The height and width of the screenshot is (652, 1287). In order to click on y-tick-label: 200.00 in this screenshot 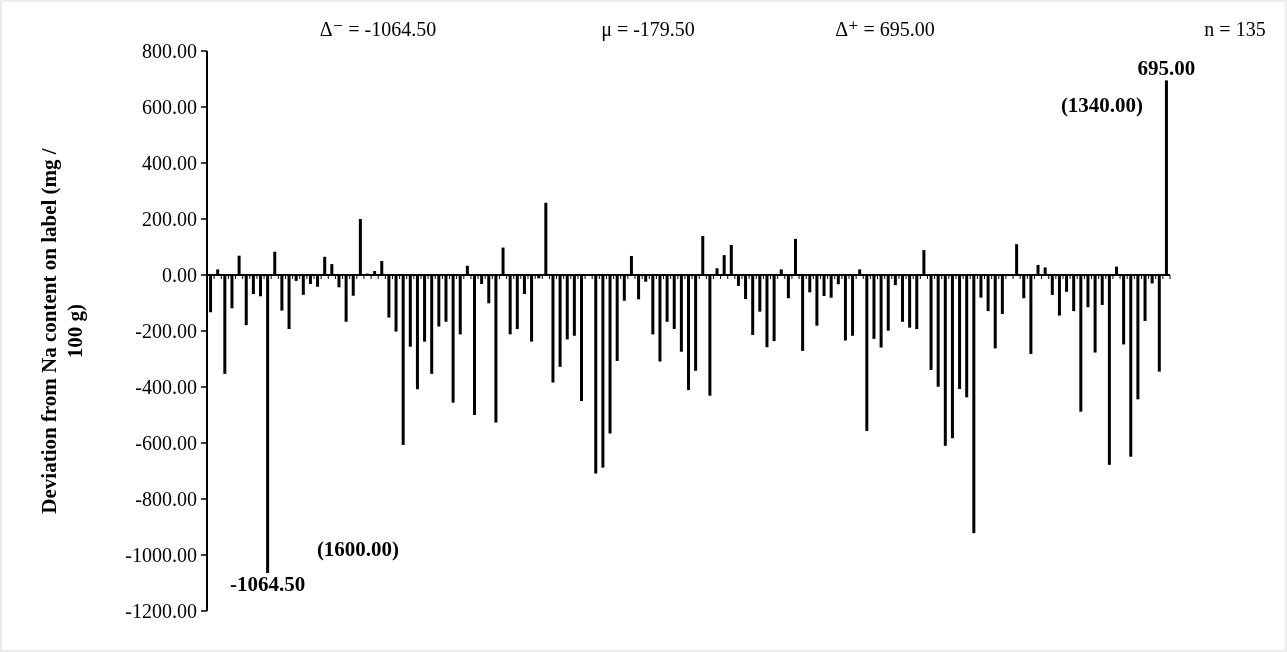, I will do `click(169, 219)`.